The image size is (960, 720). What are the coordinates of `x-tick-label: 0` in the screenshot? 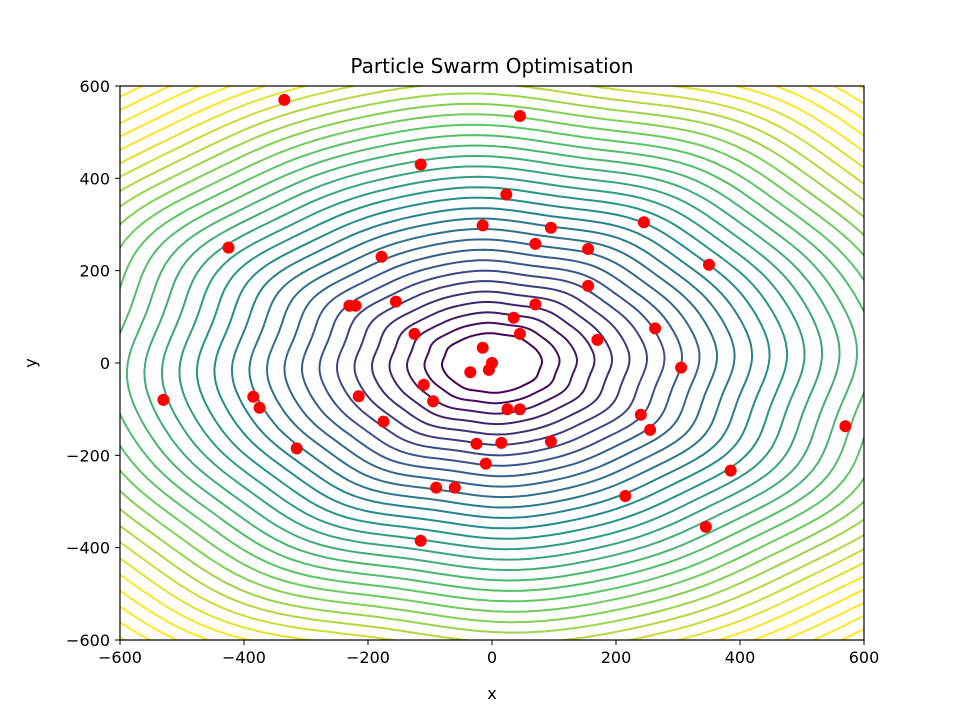 It's located at (492, 657).